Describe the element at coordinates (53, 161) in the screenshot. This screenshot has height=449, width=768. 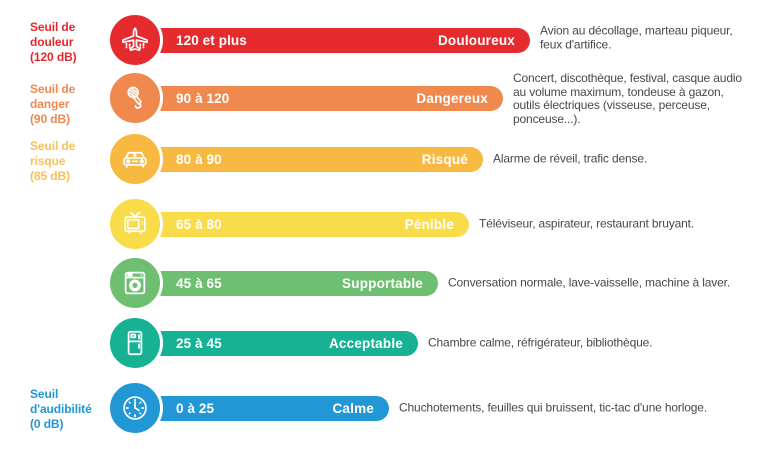
I see `threshold-label-risque: Seuil de risque (85 dB)` at that location.